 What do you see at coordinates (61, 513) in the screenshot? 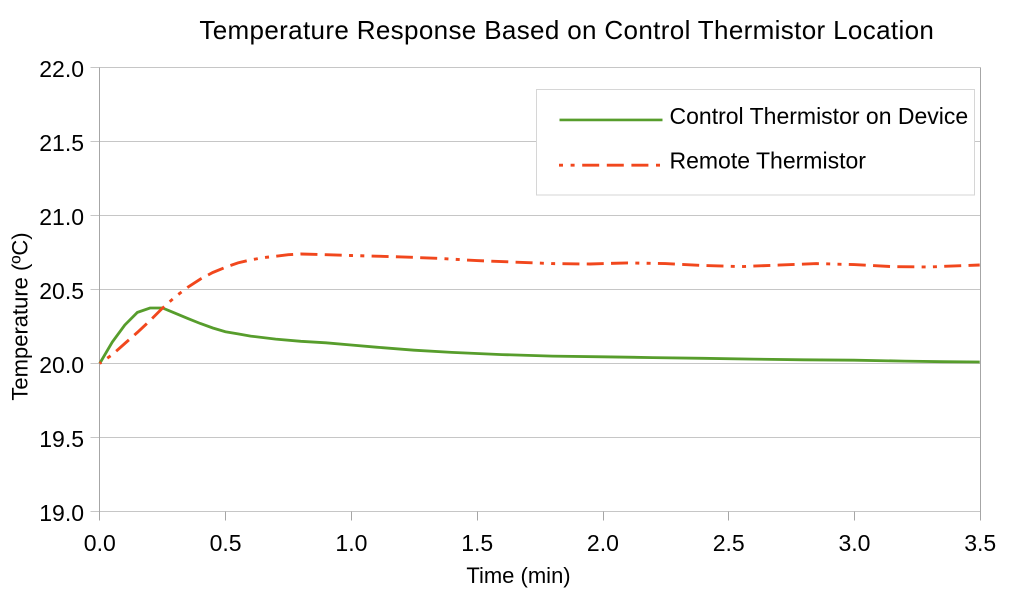
I see `svg-text: 19.0` at bounding box center [61, 513].